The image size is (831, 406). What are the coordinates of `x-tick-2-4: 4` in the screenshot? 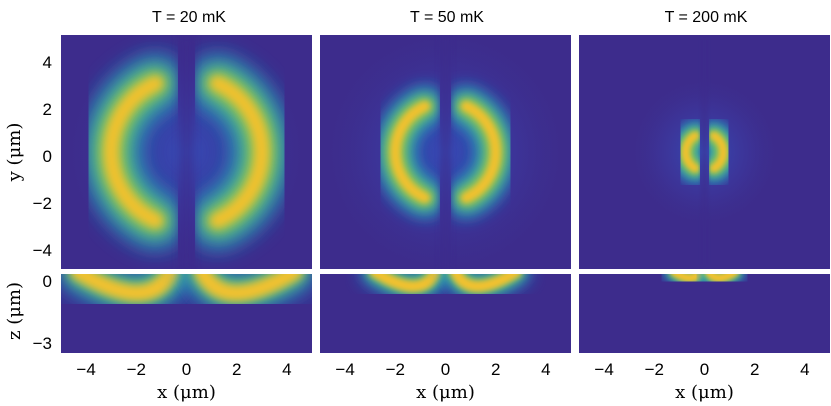 It's located at (804, 369).